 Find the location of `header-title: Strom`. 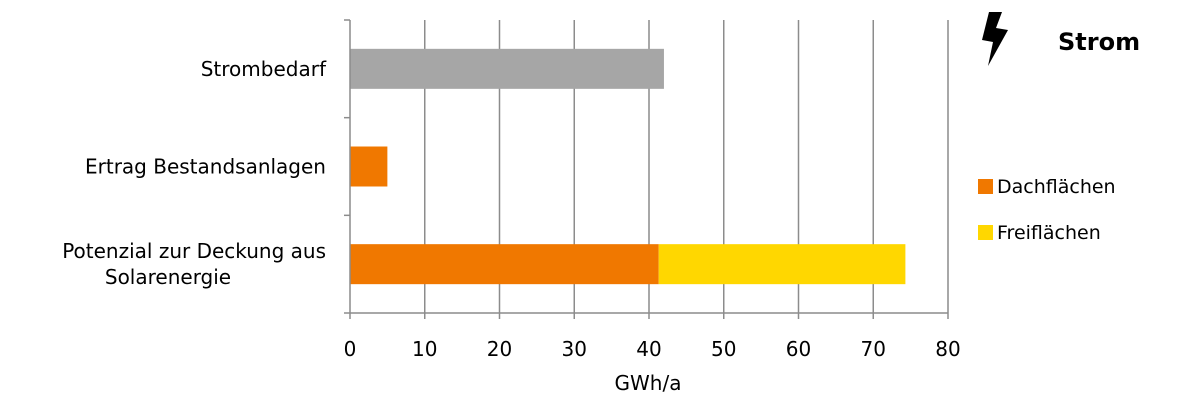

header-title: Strom is located at coordinates (1099, 42).